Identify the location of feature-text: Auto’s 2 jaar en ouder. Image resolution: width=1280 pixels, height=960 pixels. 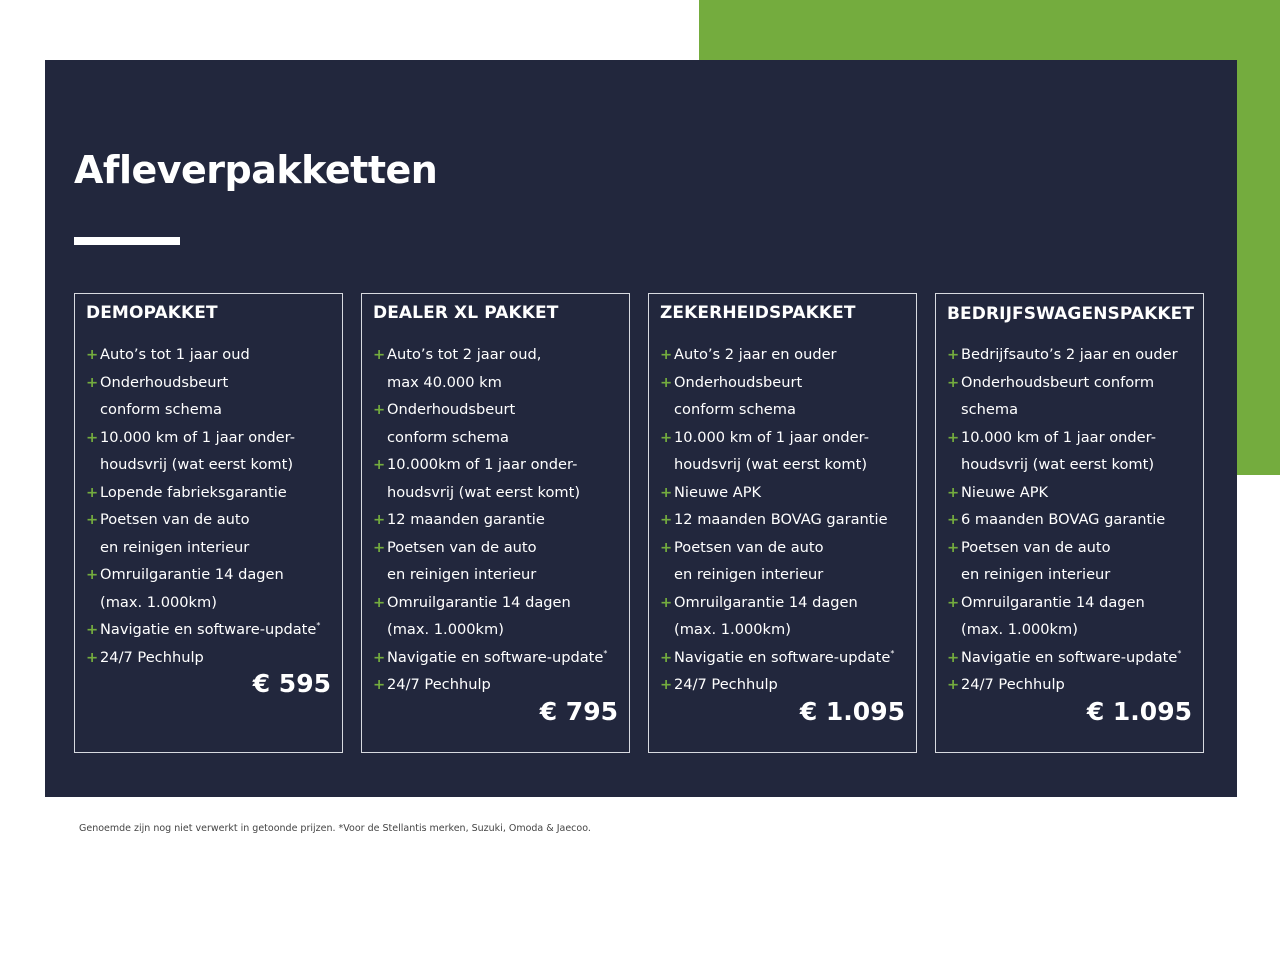
(755, 354).